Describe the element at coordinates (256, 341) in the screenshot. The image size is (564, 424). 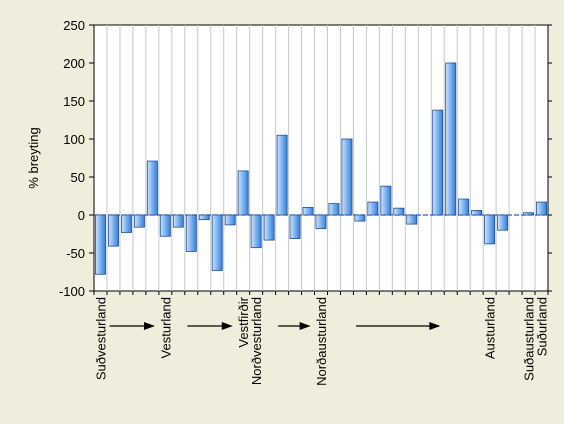
I see `x-category-label: Norðvesturland` at that location.